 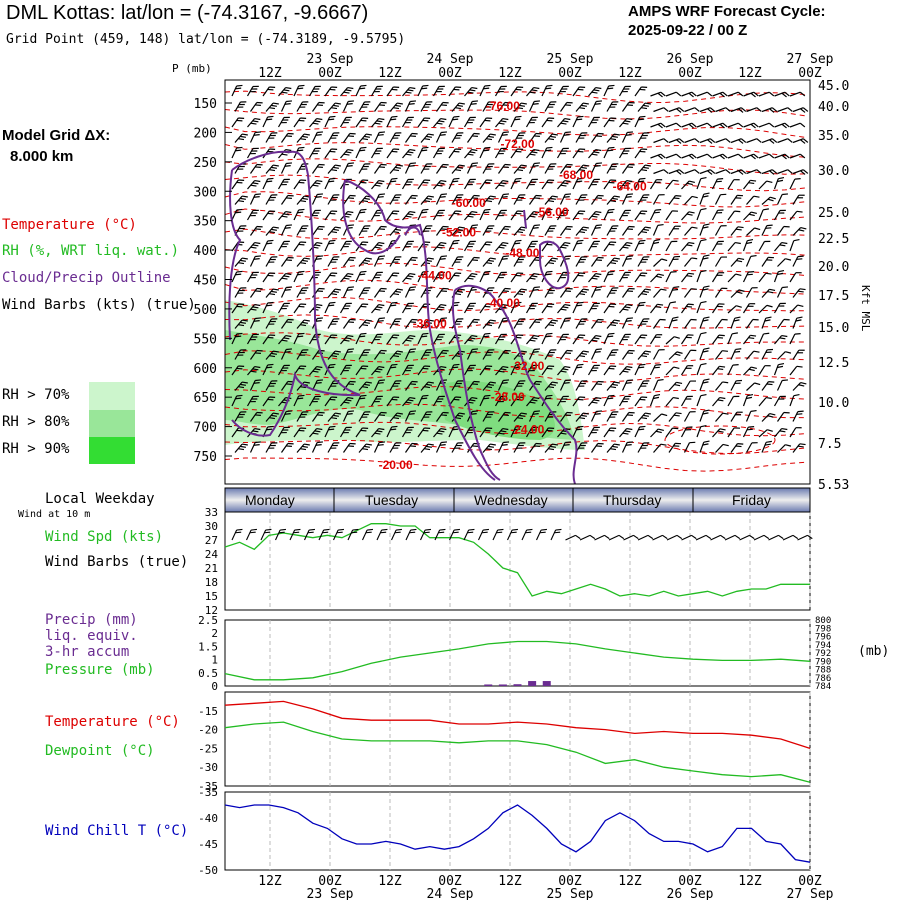 I want to click on precip-tick-label: 1.5, so click(x=208, y=646).